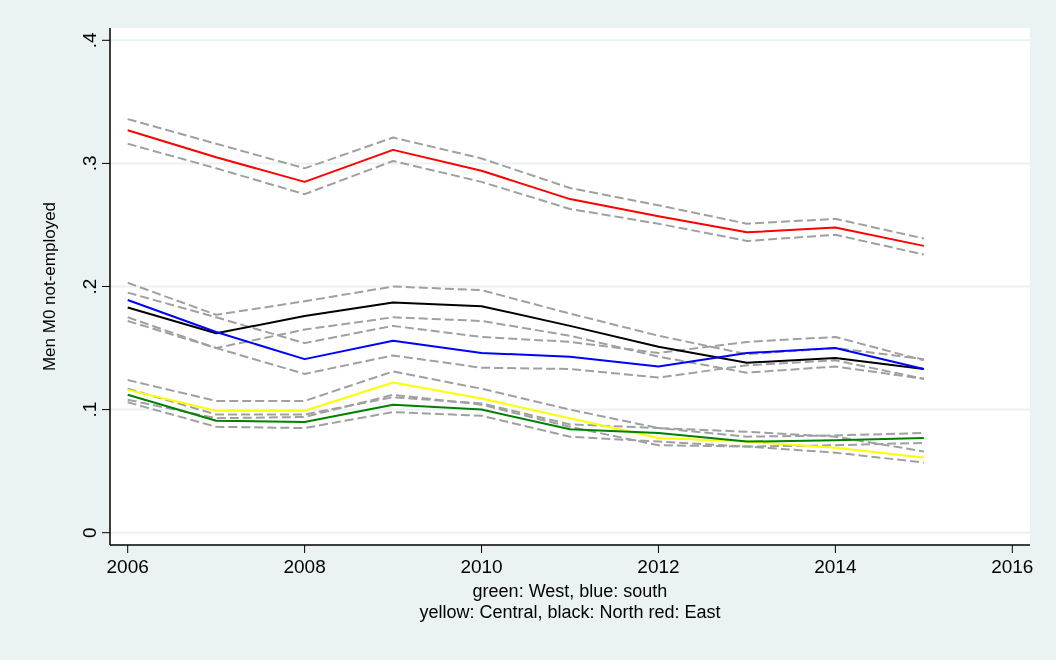 The width and height of the screenshot is (1056, 660). What do you see at coordinates (481, 566) in the screenshot?
I see `x-tick-label: 2010` at bounding box center [481, 566].